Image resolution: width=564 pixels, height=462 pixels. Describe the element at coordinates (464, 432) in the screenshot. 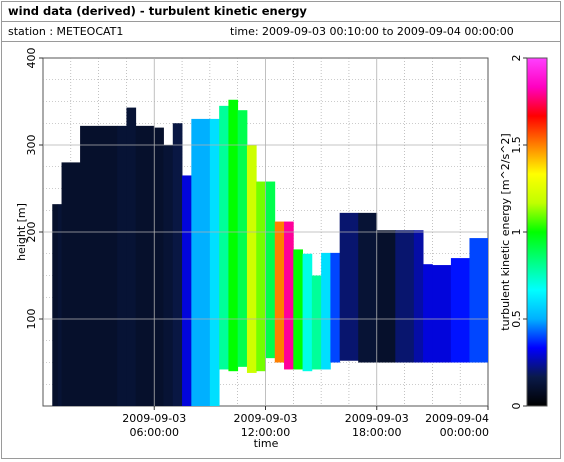

I see `x-tick-label: 00:00:00` at that location.